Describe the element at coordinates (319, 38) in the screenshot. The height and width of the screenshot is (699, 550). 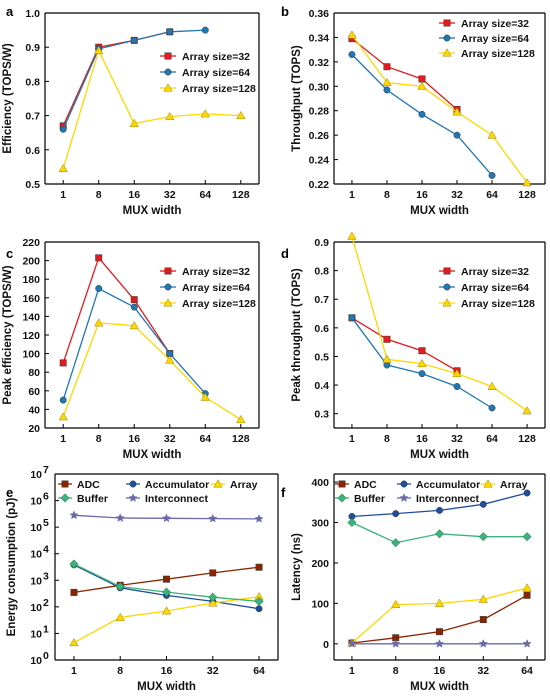
I see `y-tick-label: 0.34` at that location.